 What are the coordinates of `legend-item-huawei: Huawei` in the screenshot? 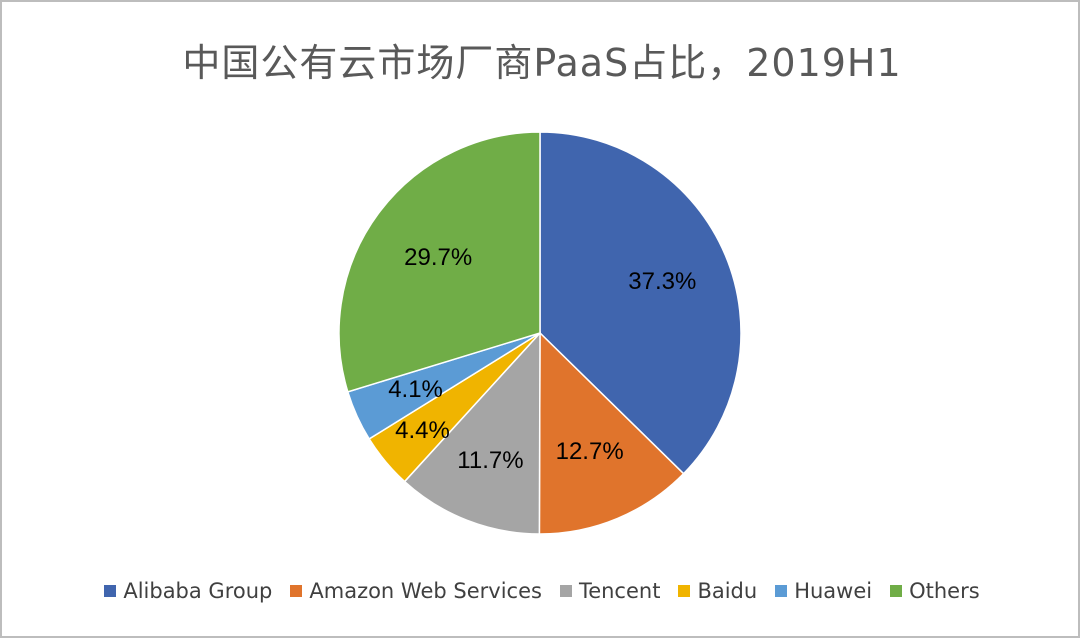 It's located at (823, 591).